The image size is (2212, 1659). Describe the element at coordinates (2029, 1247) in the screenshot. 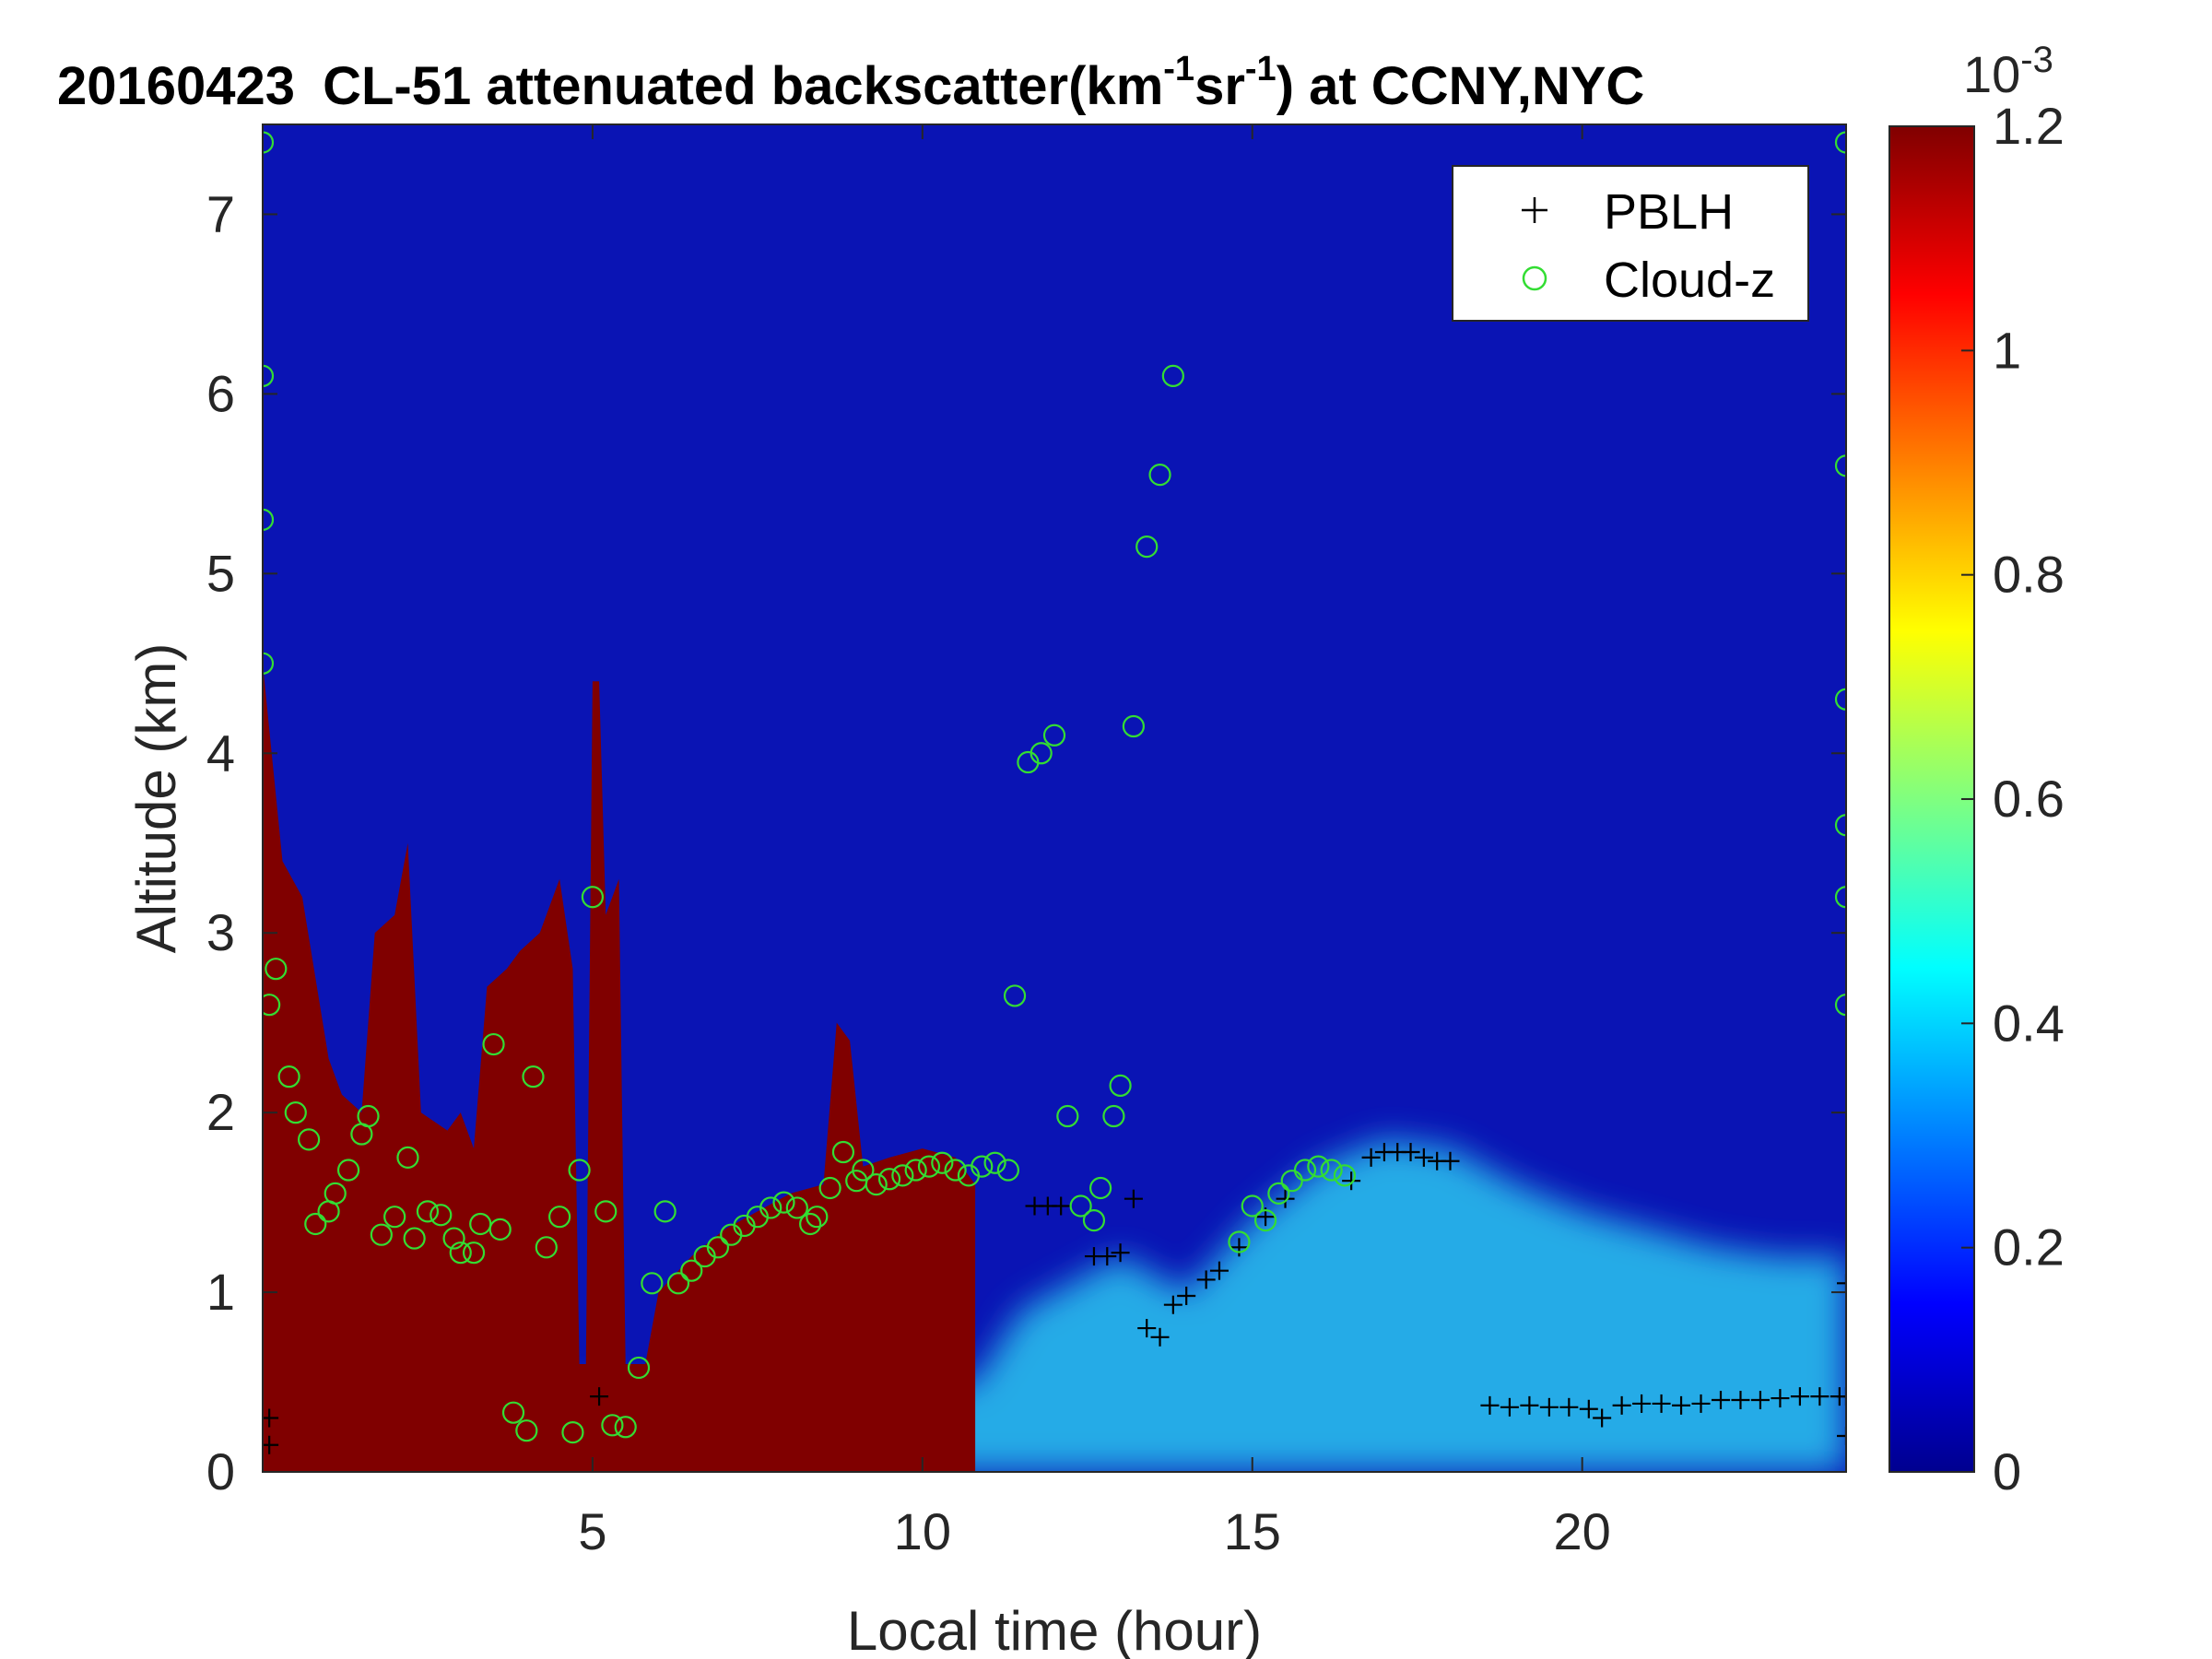

I see `colorbar-tick-label: 0.2` at that location.